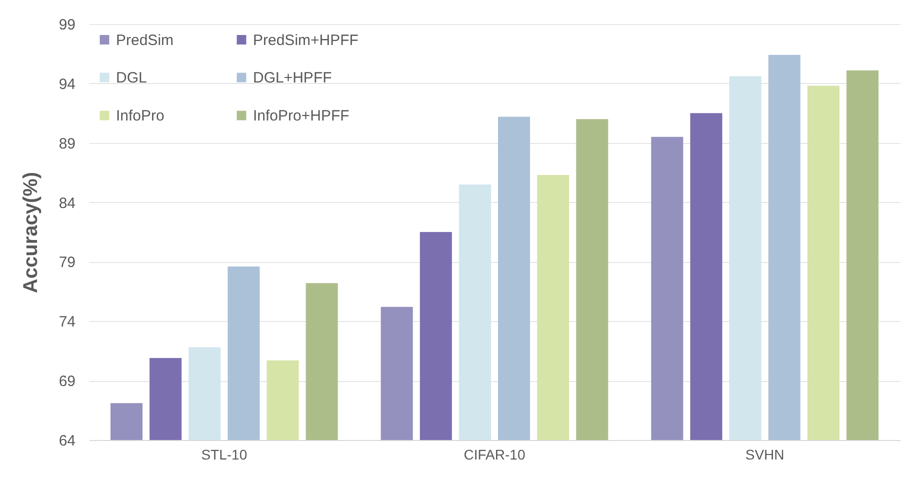  What do you see at coordinates (764, 454) in the screenshot?
I see `x-tick-label: SVHN` at bounding box center [764, 454].